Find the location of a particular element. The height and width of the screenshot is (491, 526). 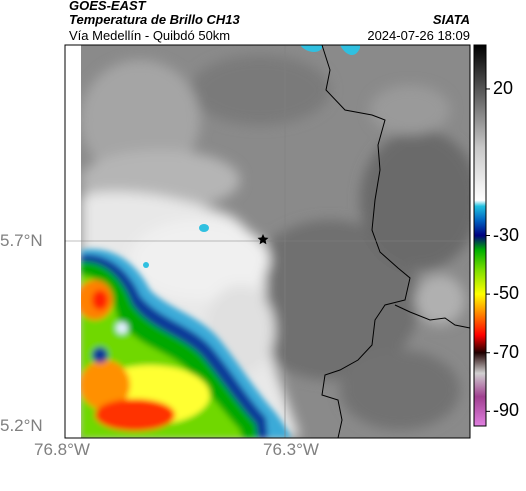

lon-tick-label: 76.3°W is located at coordinates (291, 449).